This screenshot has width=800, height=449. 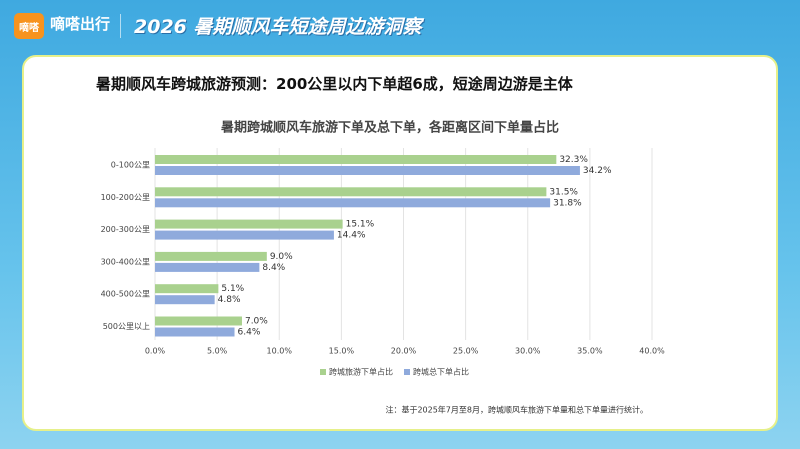 I want to click on value-label: 5.1%, so click(x=232, y=289).